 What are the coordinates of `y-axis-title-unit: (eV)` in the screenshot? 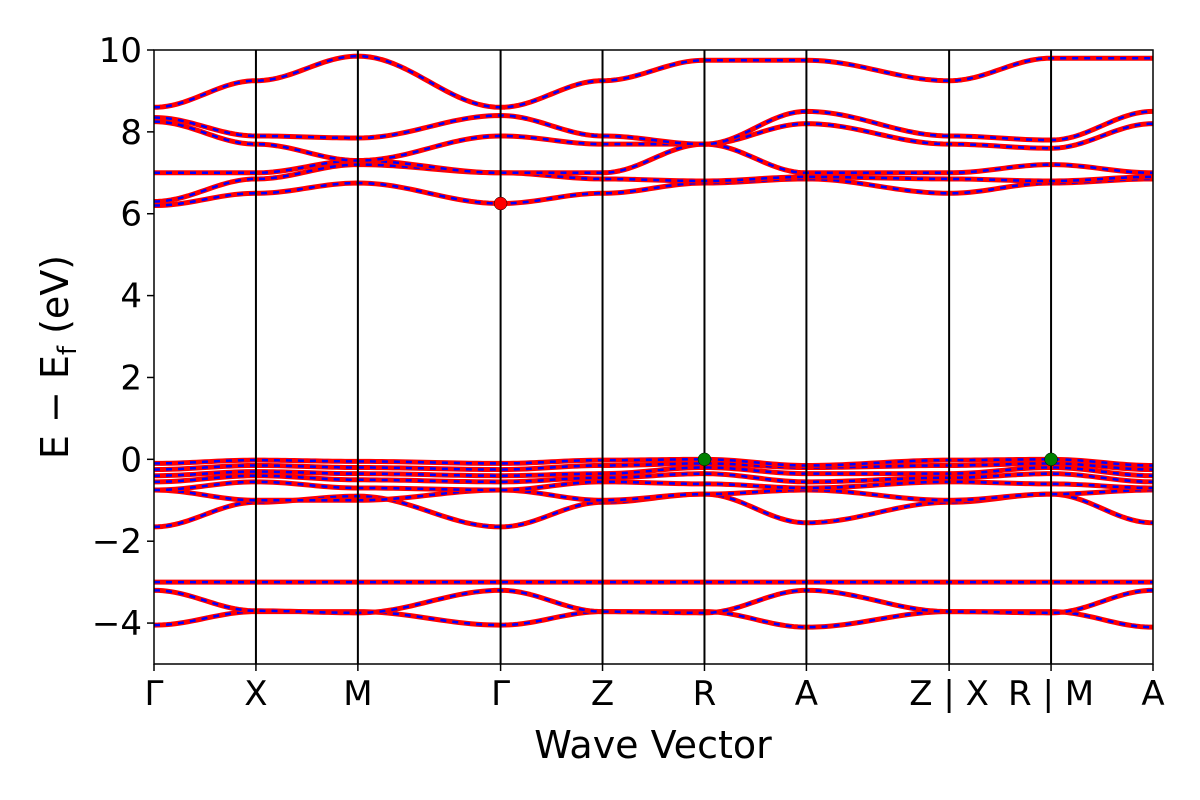 It's located at (55, 300).